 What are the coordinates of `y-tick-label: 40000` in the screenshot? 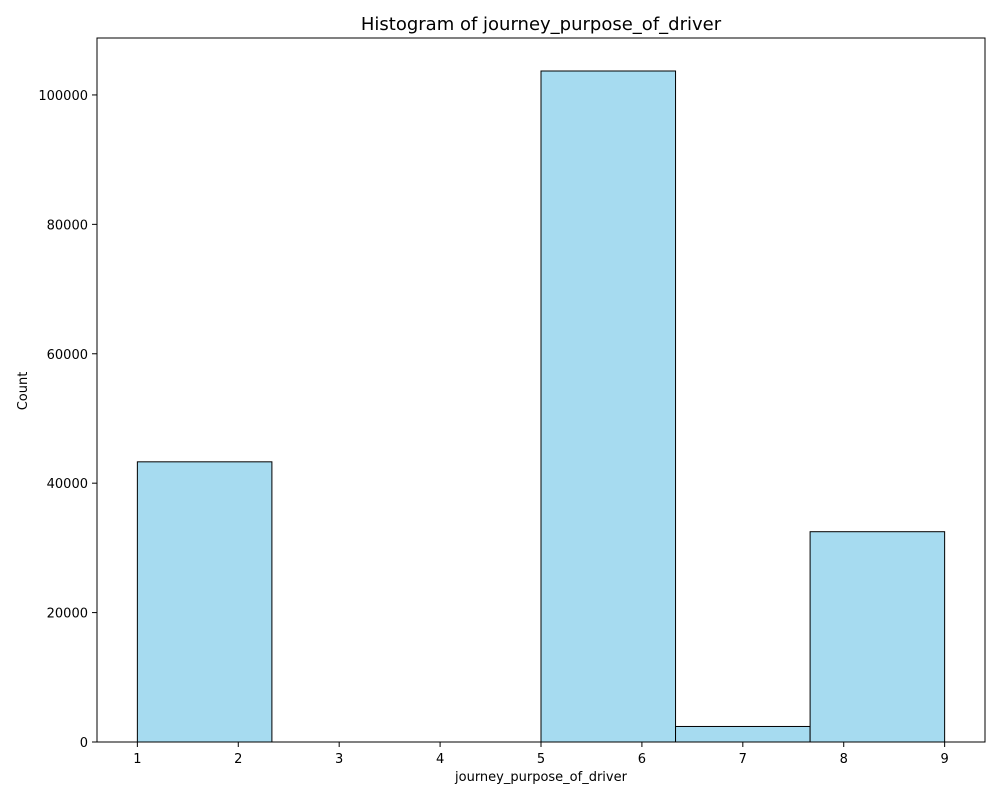 It's located at (67, 484).